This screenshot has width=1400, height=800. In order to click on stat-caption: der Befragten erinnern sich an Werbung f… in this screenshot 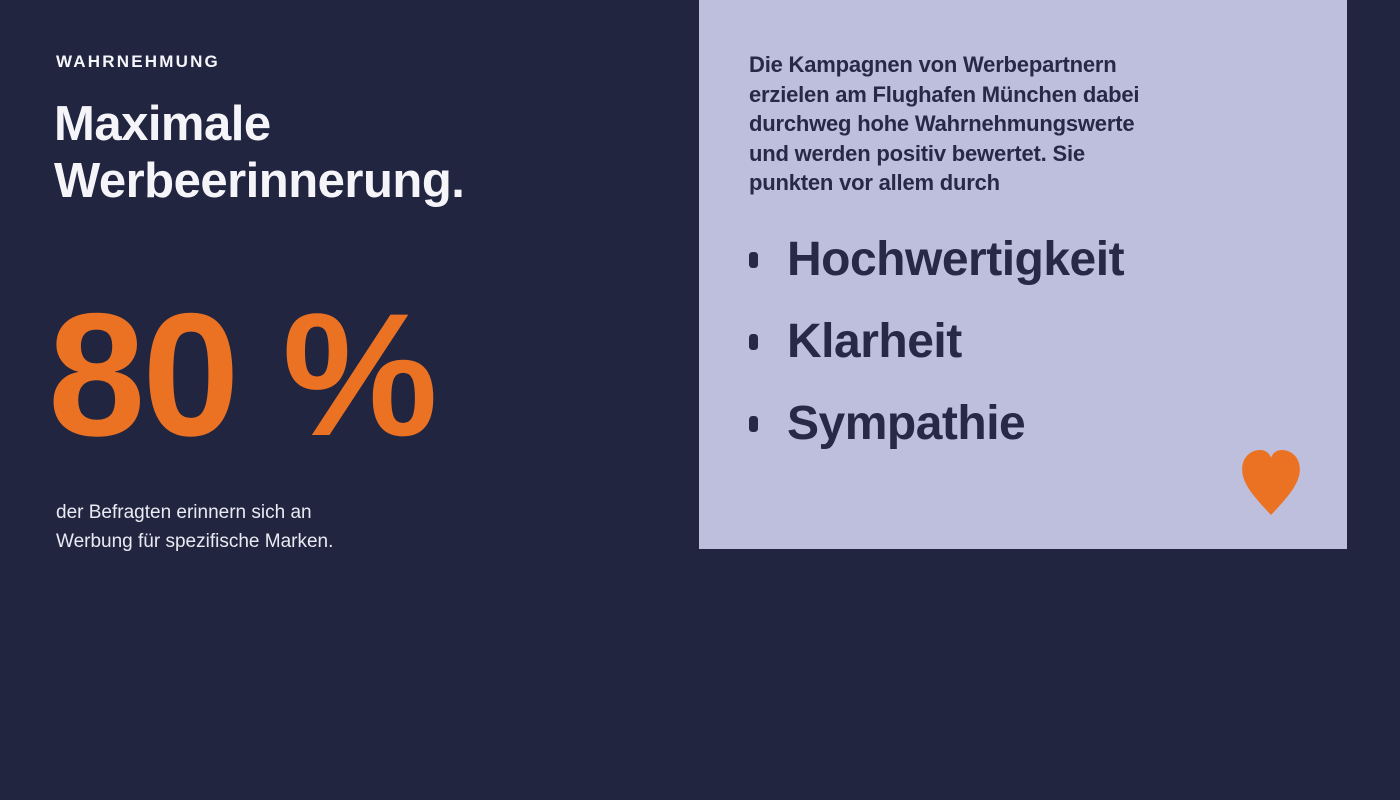, I will do `click(194, 527)`.